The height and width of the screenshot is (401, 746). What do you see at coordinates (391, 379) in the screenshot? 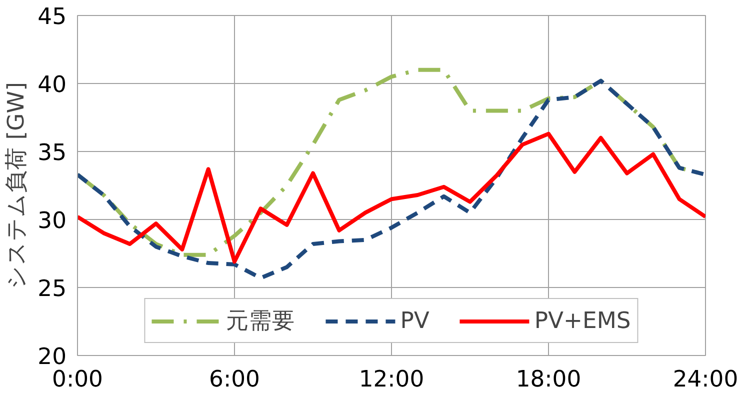
I see `x-tick-label: 12:00` at bounding box center [391, 379].